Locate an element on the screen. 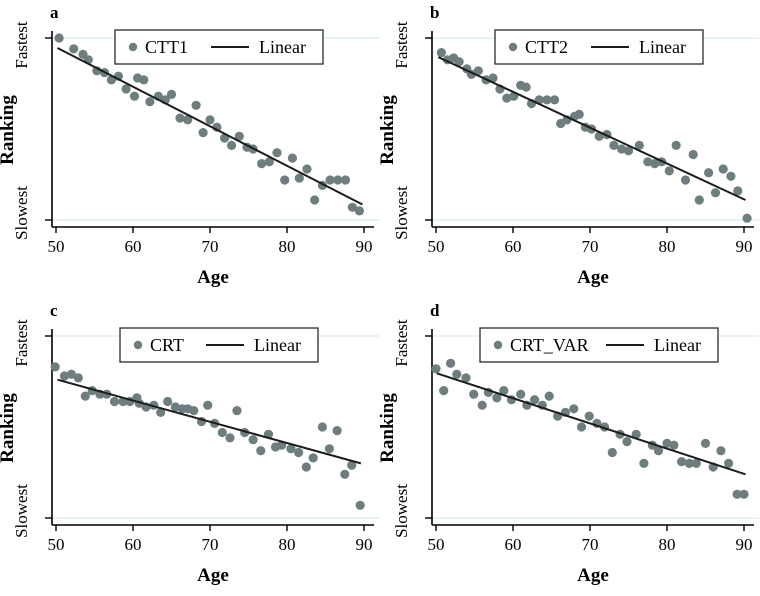 The height and width of the screenshot is (596, 760). panel-letter: b is located at coordinates (434, 12).